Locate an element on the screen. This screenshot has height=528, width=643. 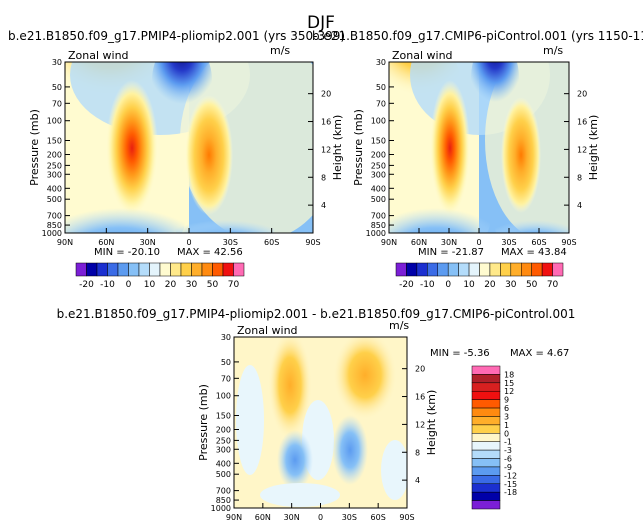
colorbar-label: -3 is located at coordinates (508, 450).